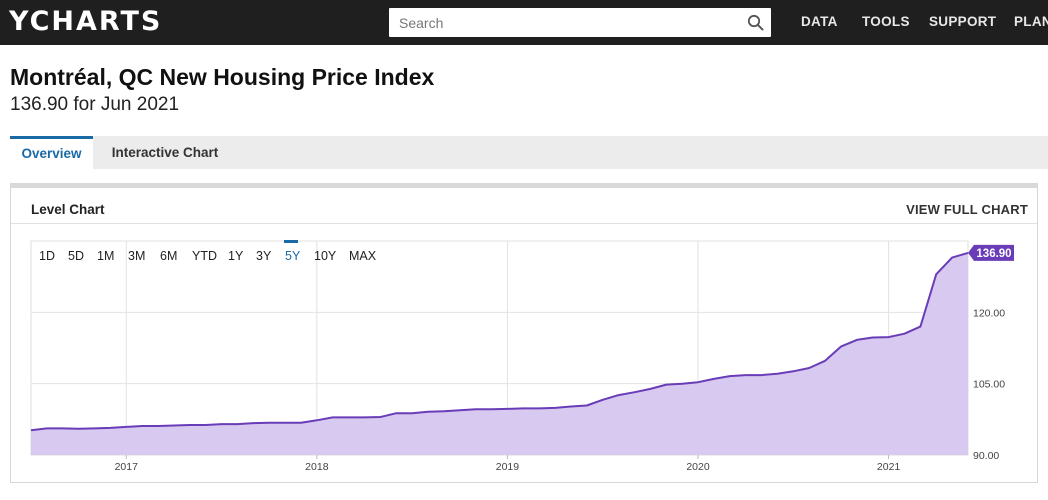 The height and width of the screenshot is (500, 1048). What do you see at coordinates (755, 22) in the screenshot?
I see `search-icon` at bounding box center [755, 22].